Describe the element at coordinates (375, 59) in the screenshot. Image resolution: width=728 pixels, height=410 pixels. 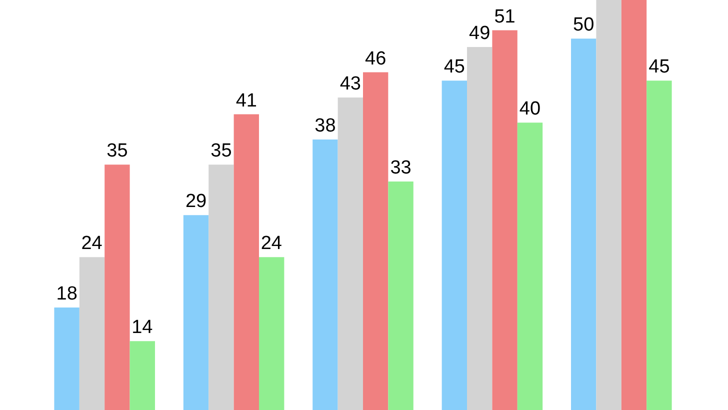
I see `data-label: 46` at that location.